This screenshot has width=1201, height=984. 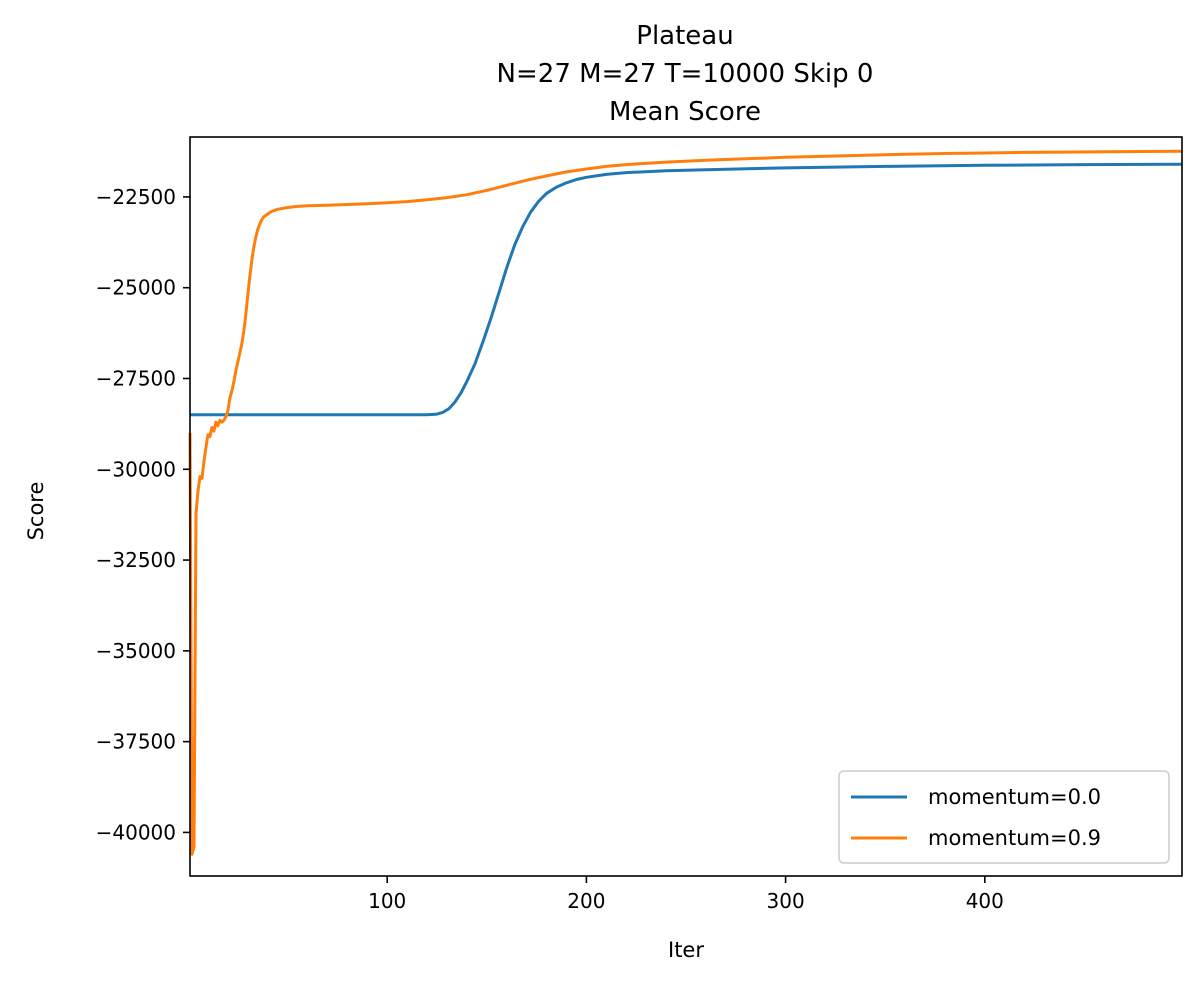 What do you see at coordinates (1014, 838) in the screenshot?
I see `legend-label-momentum-0.9: momentum=0.9` at bounding box center [1014, 838].